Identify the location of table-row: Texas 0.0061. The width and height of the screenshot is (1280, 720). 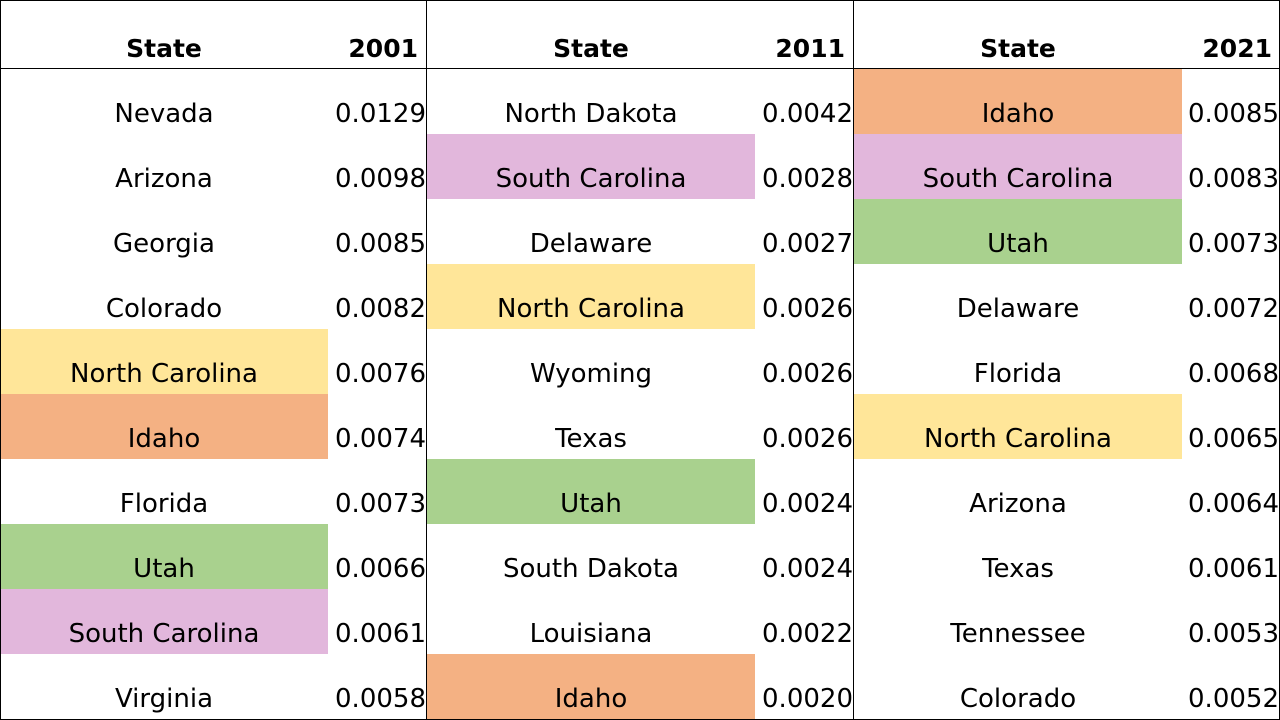
(1067, 556).